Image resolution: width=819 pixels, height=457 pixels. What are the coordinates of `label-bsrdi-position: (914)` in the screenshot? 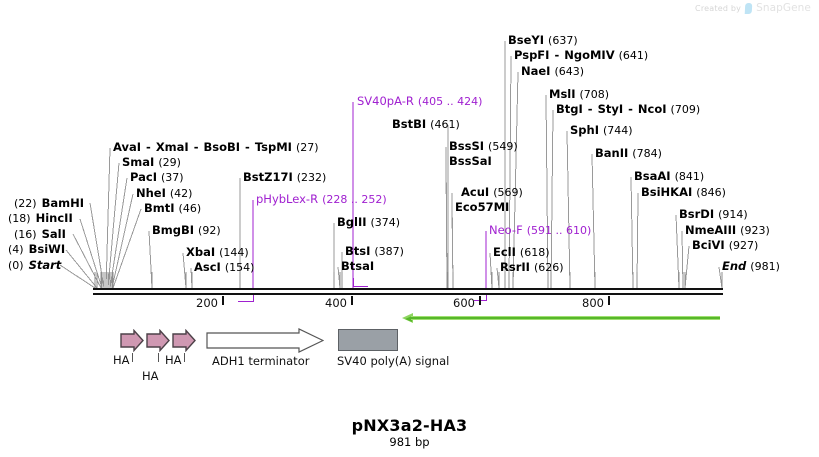 It's located at (733, 214).